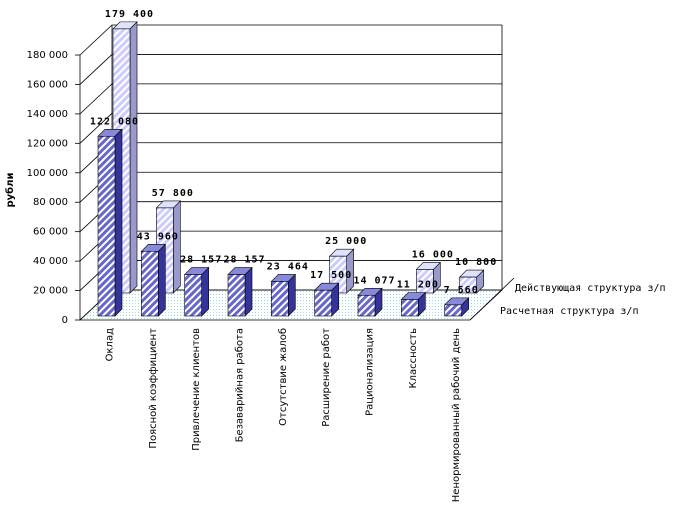 The height and width of the screenshot is (506, 681). What do you see at coordinates (283, 377) in the screenshot?
I see `x-tick-label: Отсутствие жалоб` at bounding box center [283, 377].